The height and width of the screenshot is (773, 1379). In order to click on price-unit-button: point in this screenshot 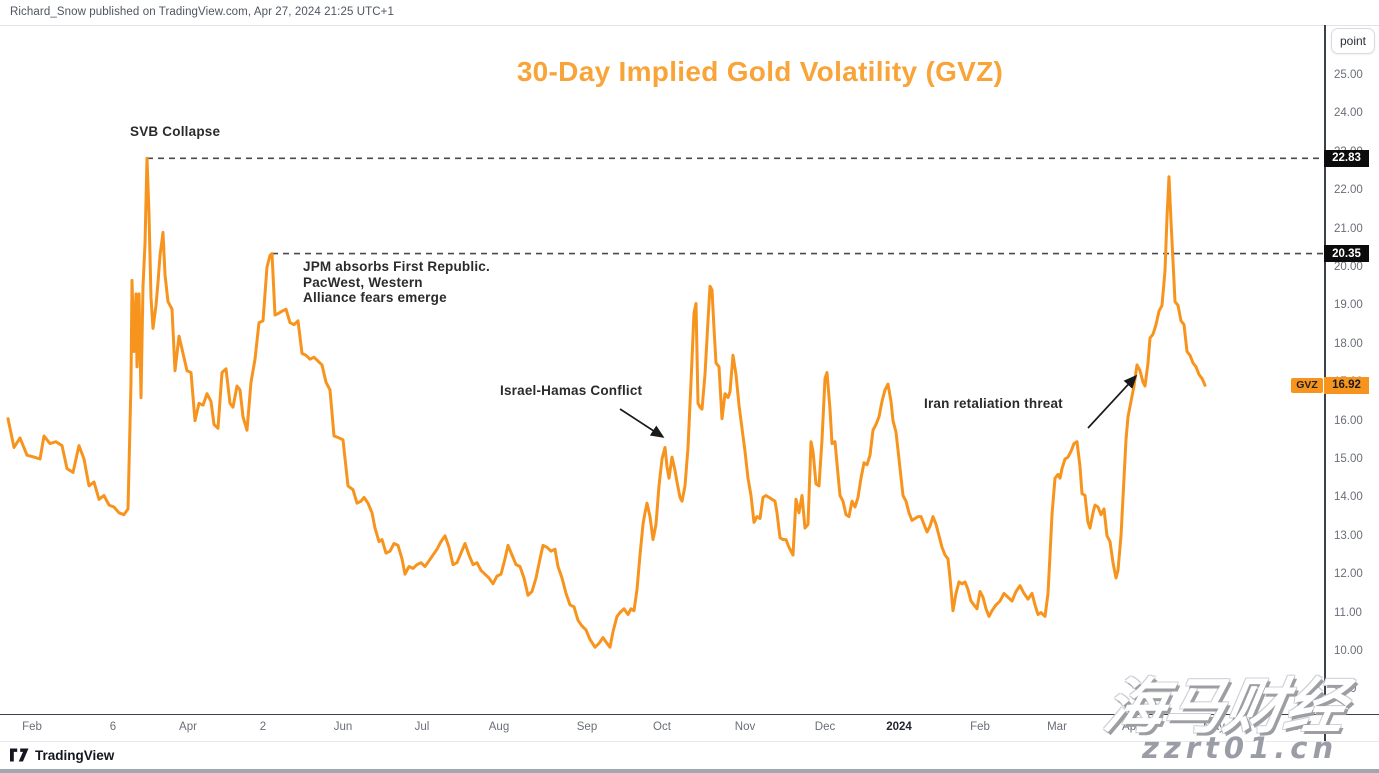, I will do `click(1353, 41)`.